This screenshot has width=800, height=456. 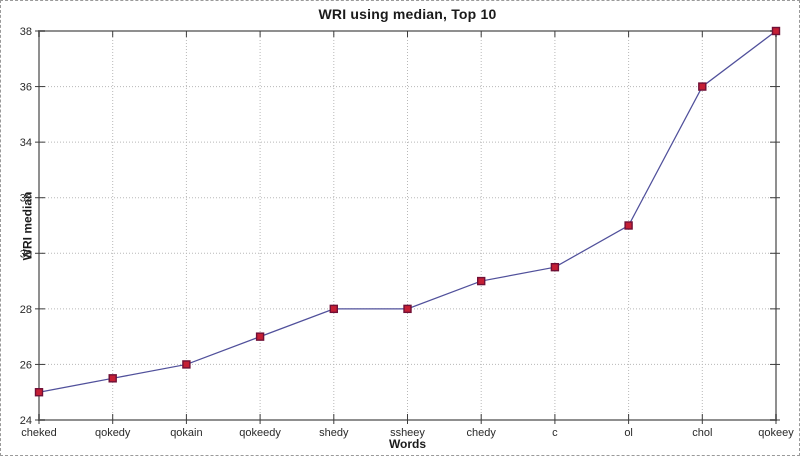 What do you see at coordinates (26, 310) in the screenshot?
I see `y-tick-label: 28` at bounding box center [26, 310].